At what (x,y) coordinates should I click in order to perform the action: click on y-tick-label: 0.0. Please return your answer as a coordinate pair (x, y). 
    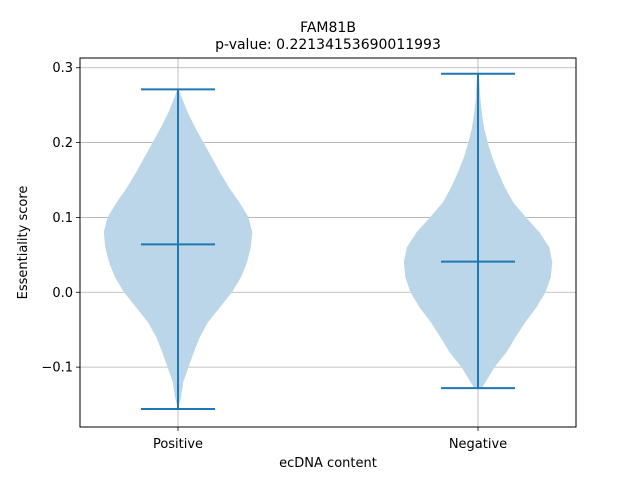
    Looking at the image, I should click on (62, 293).